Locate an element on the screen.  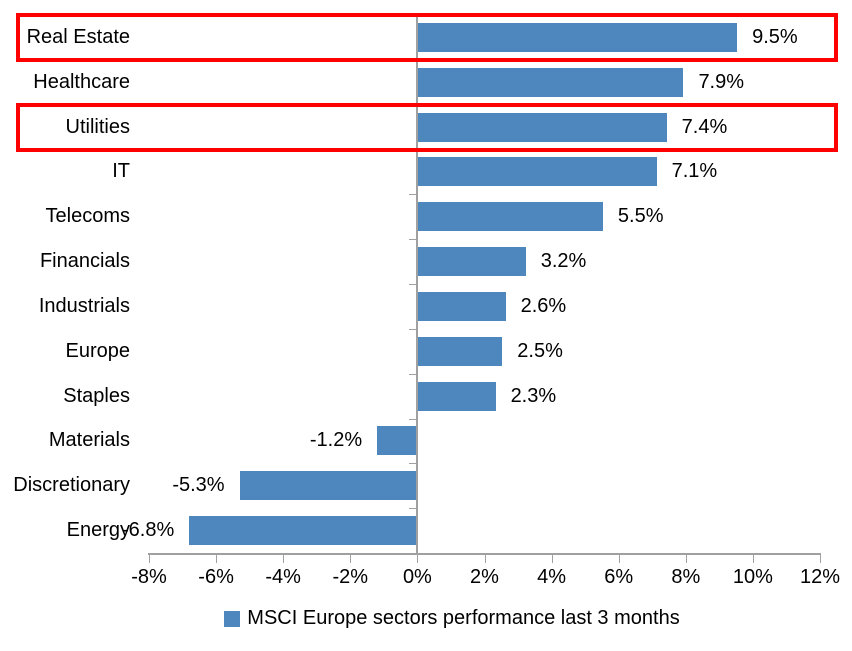
x-tick-label: -2% is located at coordinates (350, 577).